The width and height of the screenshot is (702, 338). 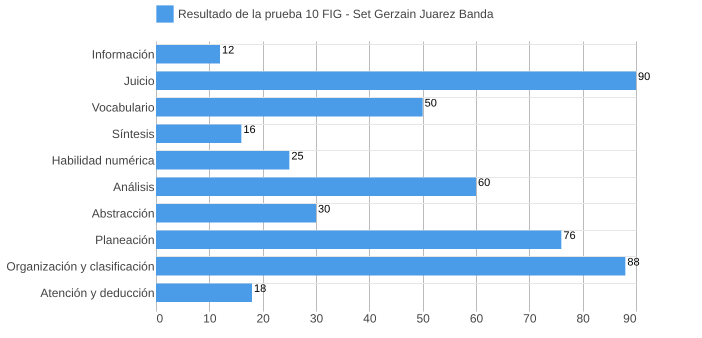 What do you see at coordinates (484, 182) in the screenshot?
I see `data-label: 60` at bounding box center [484, 182].